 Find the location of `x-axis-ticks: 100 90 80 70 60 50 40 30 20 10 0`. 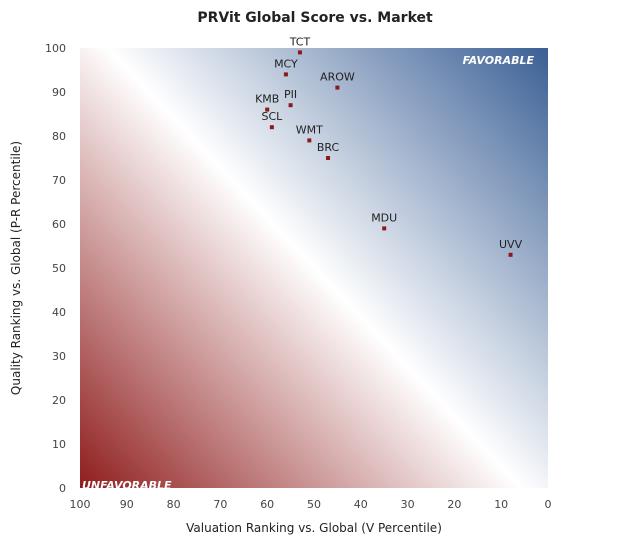

x-axis-ticks: 100 90 80 70 60 50 40 30 20 10 0 is located at coordinates (311, 504).